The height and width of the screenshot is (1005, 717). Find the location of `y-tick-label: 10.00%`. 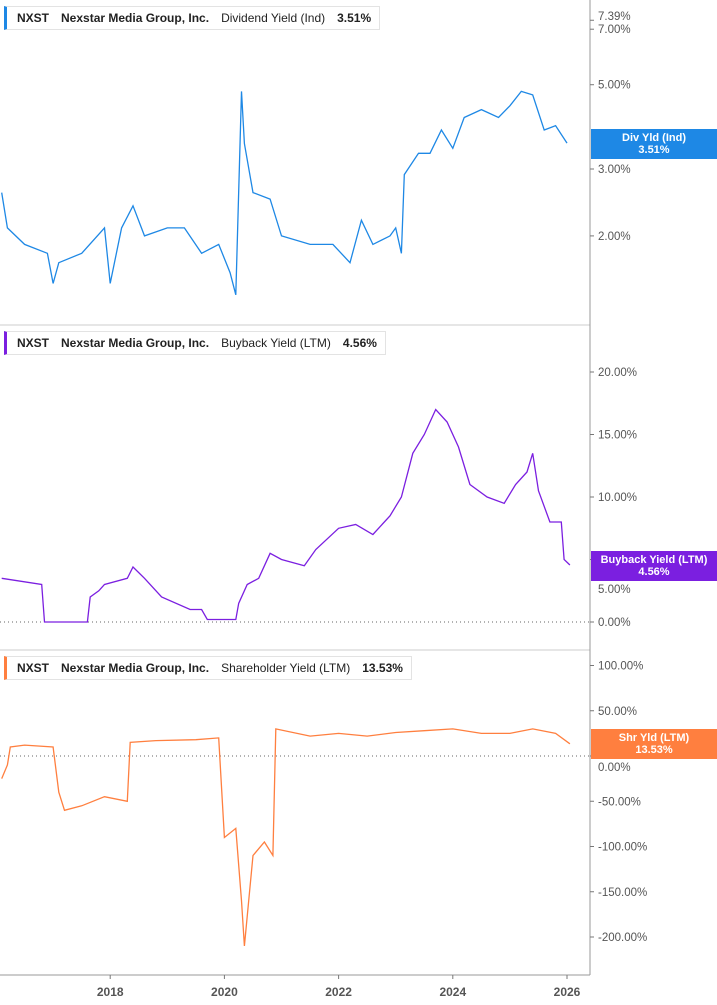

y-tick-label: 10.00% is located at coordinates (617, 498).